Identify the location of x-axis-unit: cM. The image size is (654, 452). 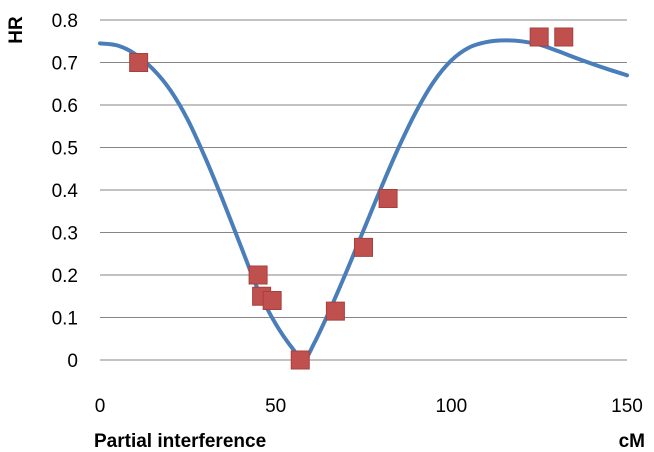
(632, 441).